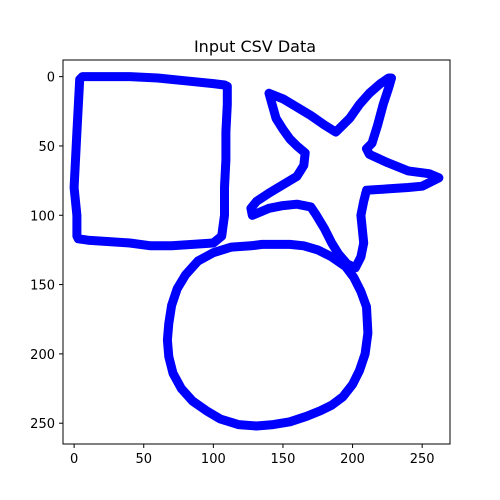  I want to click on x-tick-label: 0, so click(74, 459).